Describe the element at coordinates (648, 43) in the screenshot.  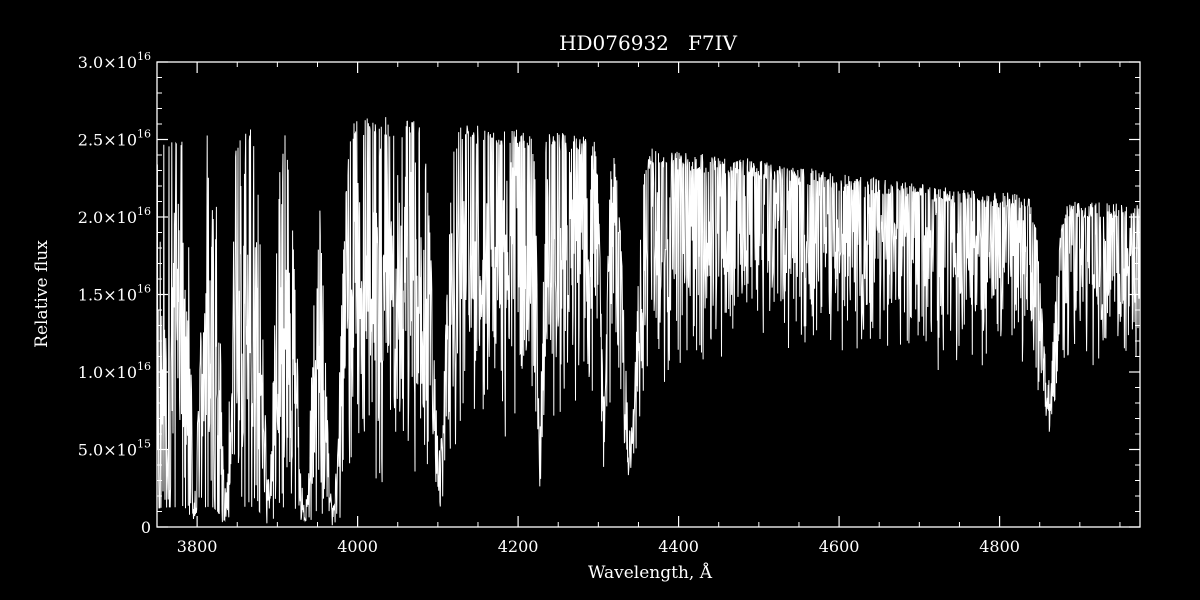
I see `chart-title: HD076932 F7IV` at that location.